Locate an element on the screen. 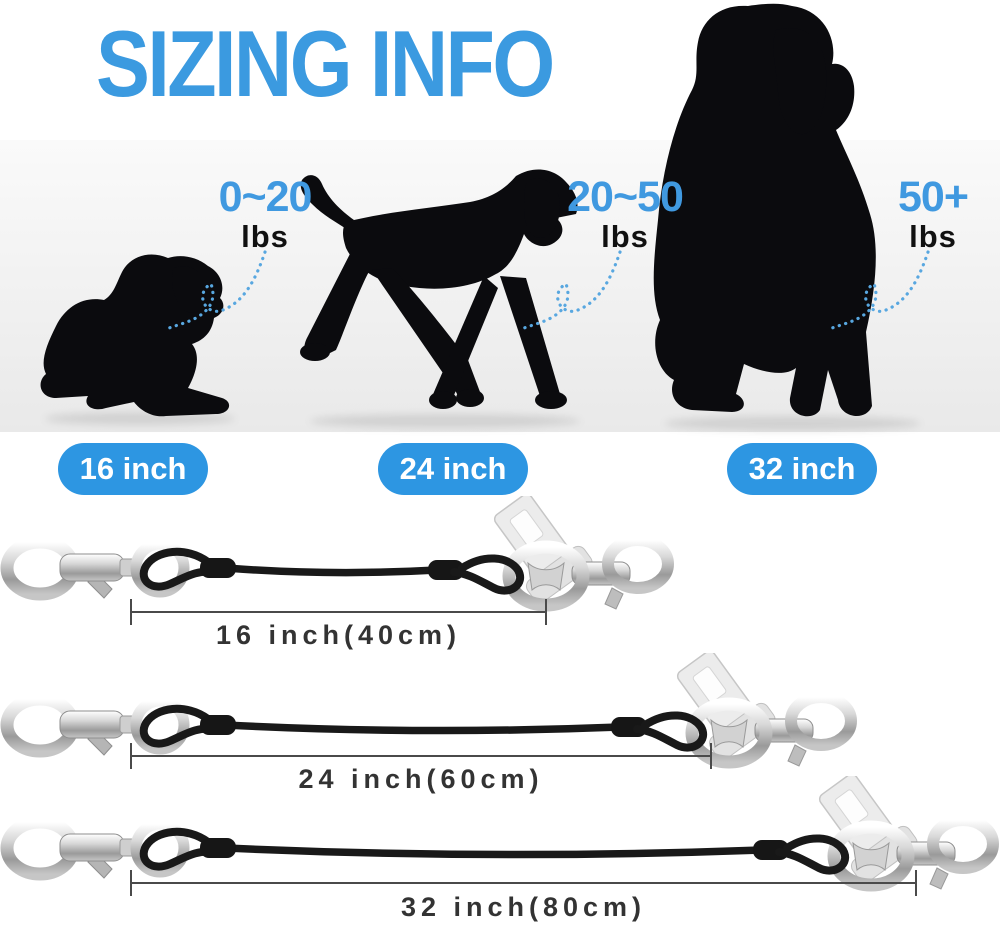 This screenshot has width=1000, height=930. dimension-label-16: 16 inch(40cm) is located at coordinates (338, 635).